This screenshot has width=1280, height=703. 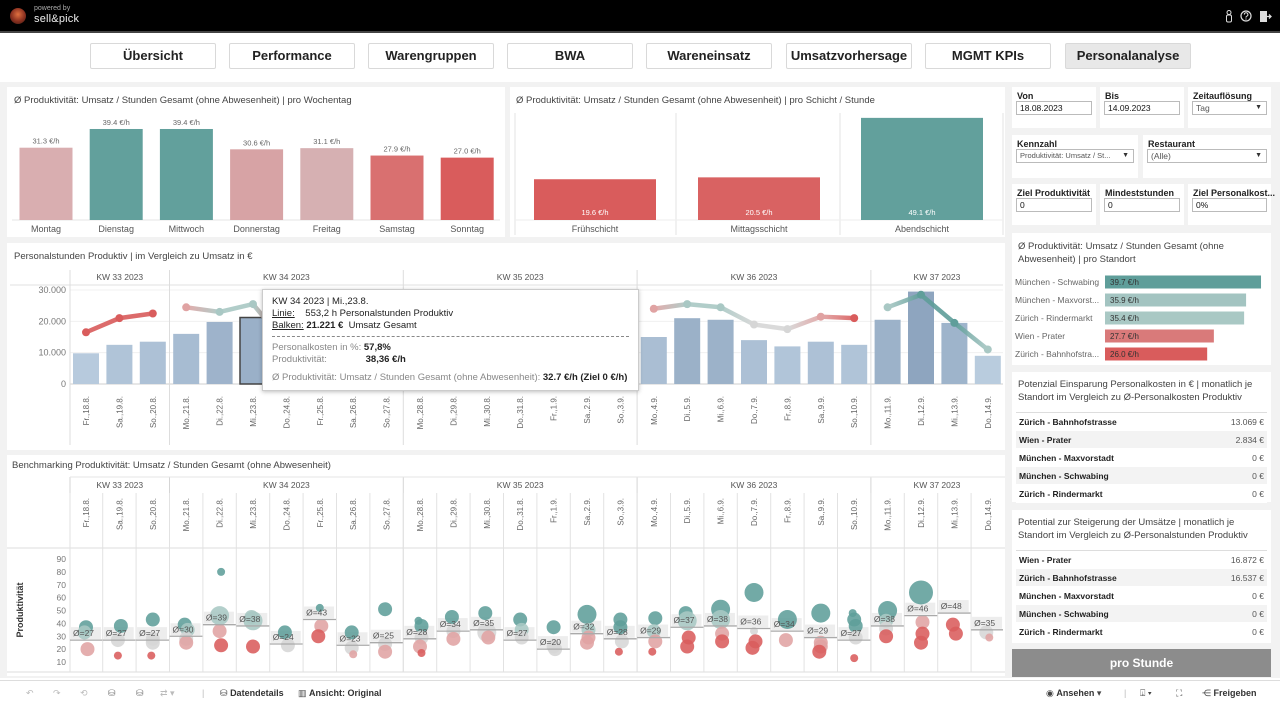 I want to click on tab-personalanalyse: Personalanalyse, so click(x=1128, y=56).